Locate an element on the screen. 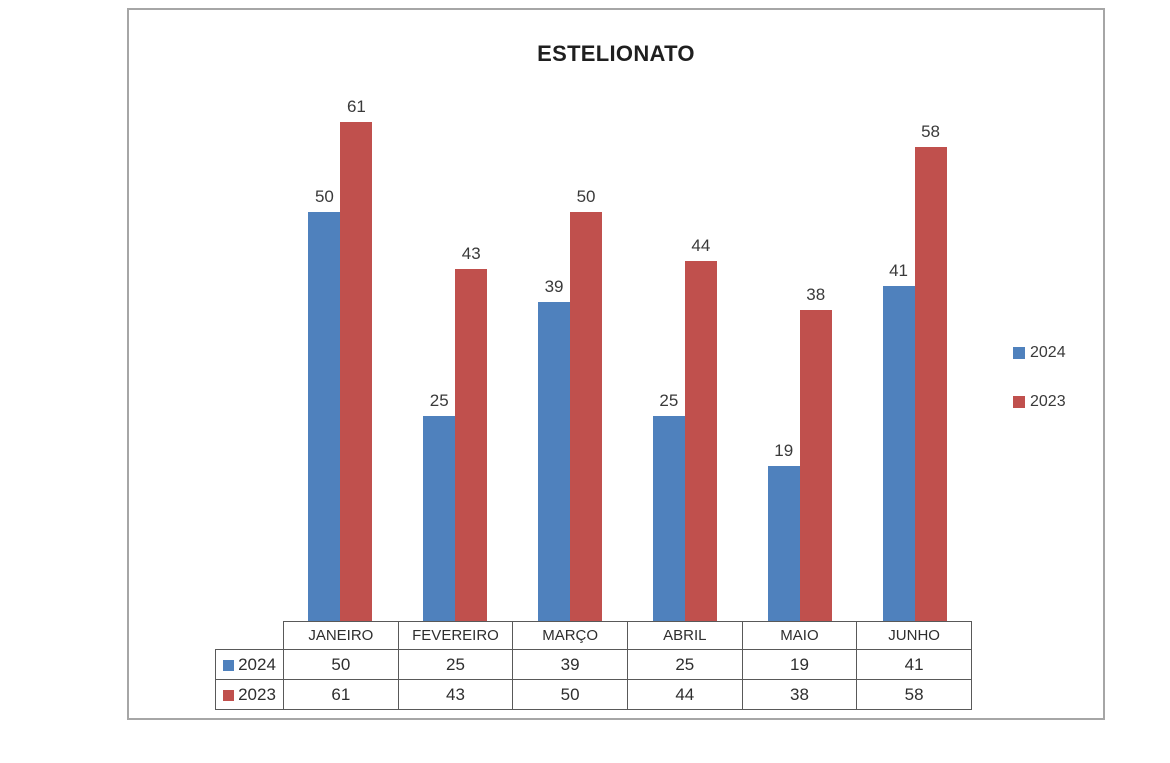 The image size is (1170, 763). table-value-cell: 44 is located at coordinates (684, 694).